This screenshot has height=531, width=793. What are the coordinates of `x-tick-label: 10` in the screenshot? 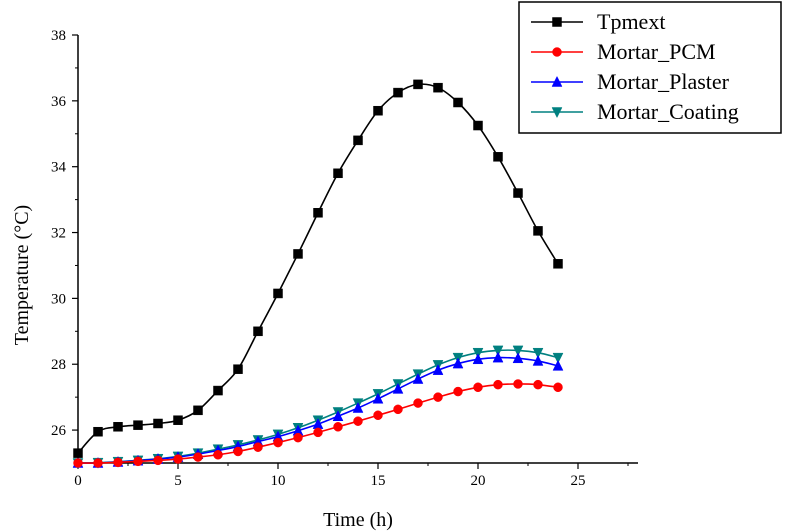 It's located at (278, 481).